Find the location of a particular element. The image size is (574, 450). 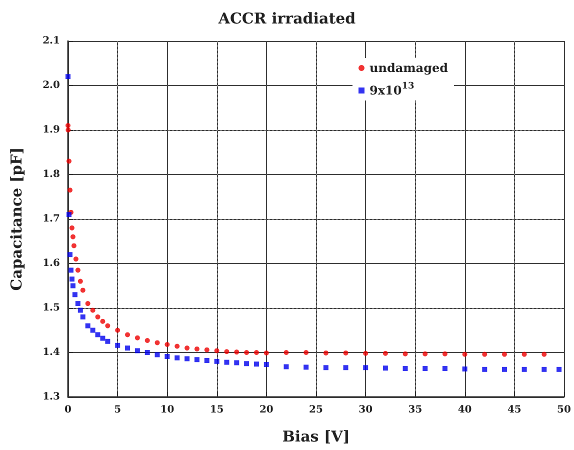

x-tick-label: 0 is located at coordinates (68, 410).